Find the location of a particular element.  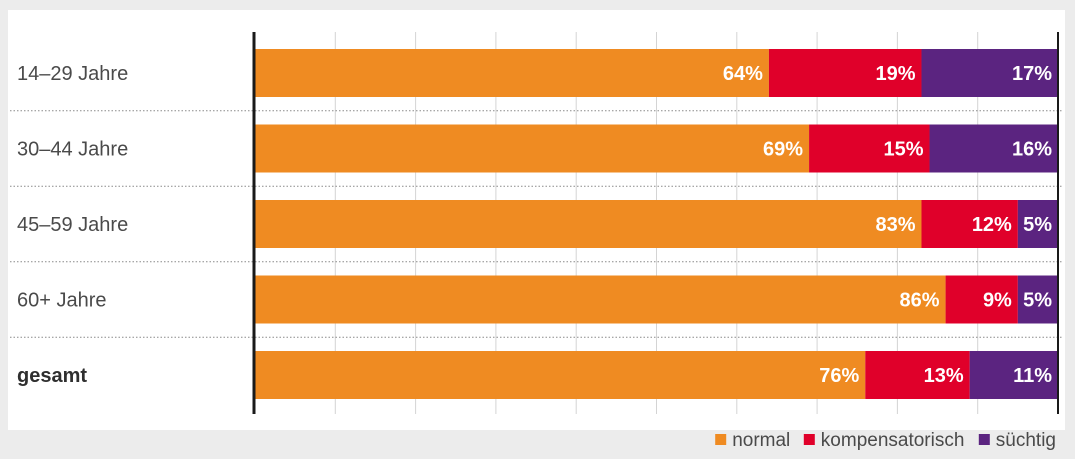

legend: normal kompensatorisch süchtig is located at coordinates (885, 440).